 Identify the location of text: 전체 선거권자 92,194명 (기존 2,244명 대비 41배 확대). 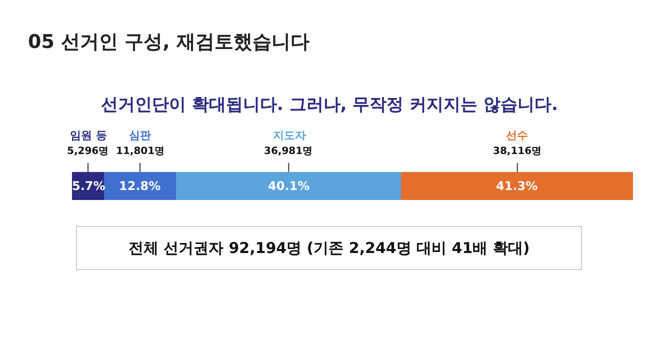
(329, 248).